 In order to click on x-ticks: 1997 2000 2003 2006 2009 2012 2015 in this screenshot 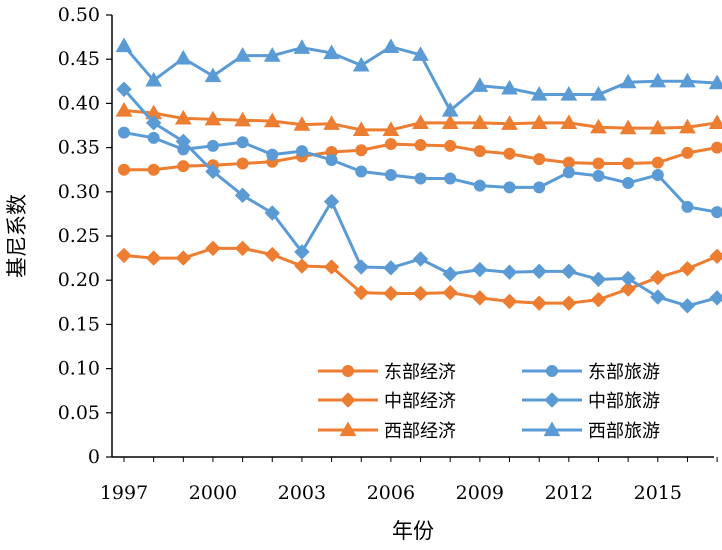, I will do `click(409, 480)`.